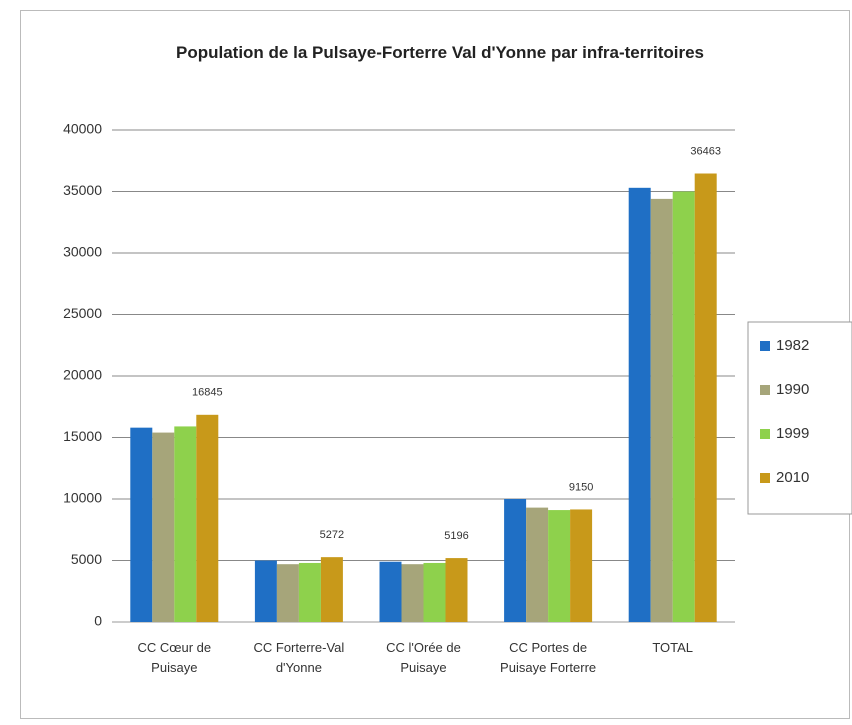 This screenshot has height=725, width=852. I want to click on y-tick-label: 20000, so click(82, 375).